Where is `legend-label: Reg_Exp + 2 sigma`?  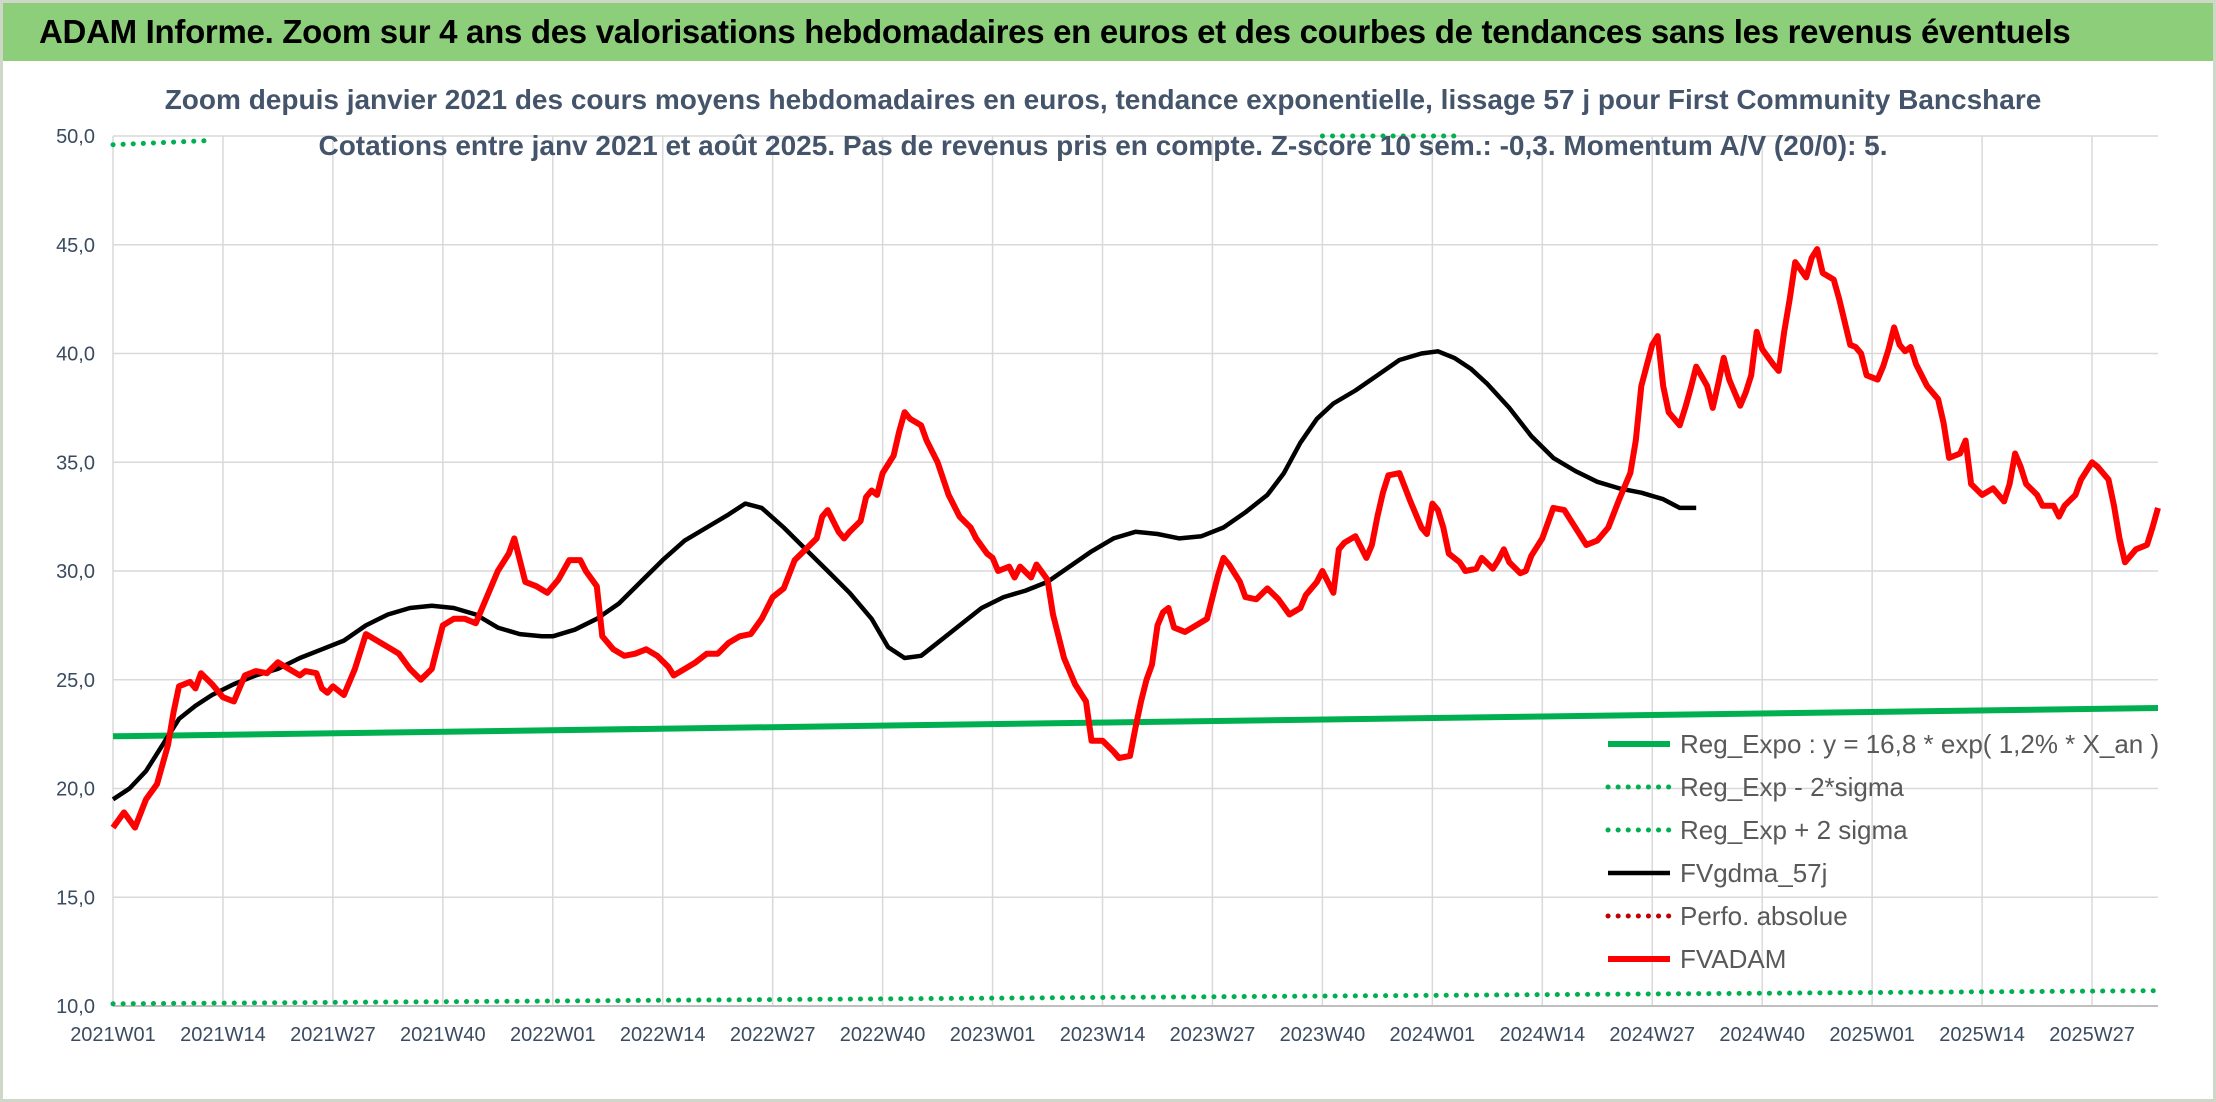
legend-label: Reg_Exp + 2 sigma is located at coordinates (1794, 830).